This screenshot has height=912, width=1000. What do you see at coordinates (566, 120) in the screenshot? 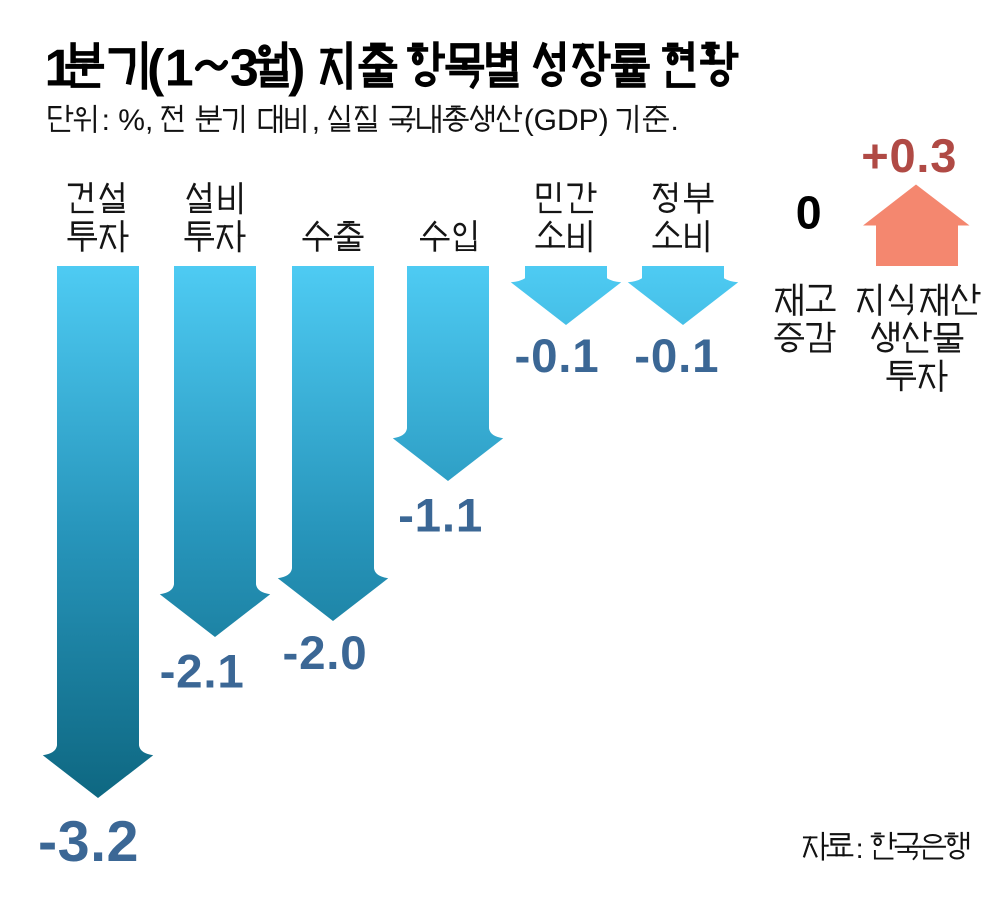
I see `svg-text: (GDP)` at bounding box center [566, 120].